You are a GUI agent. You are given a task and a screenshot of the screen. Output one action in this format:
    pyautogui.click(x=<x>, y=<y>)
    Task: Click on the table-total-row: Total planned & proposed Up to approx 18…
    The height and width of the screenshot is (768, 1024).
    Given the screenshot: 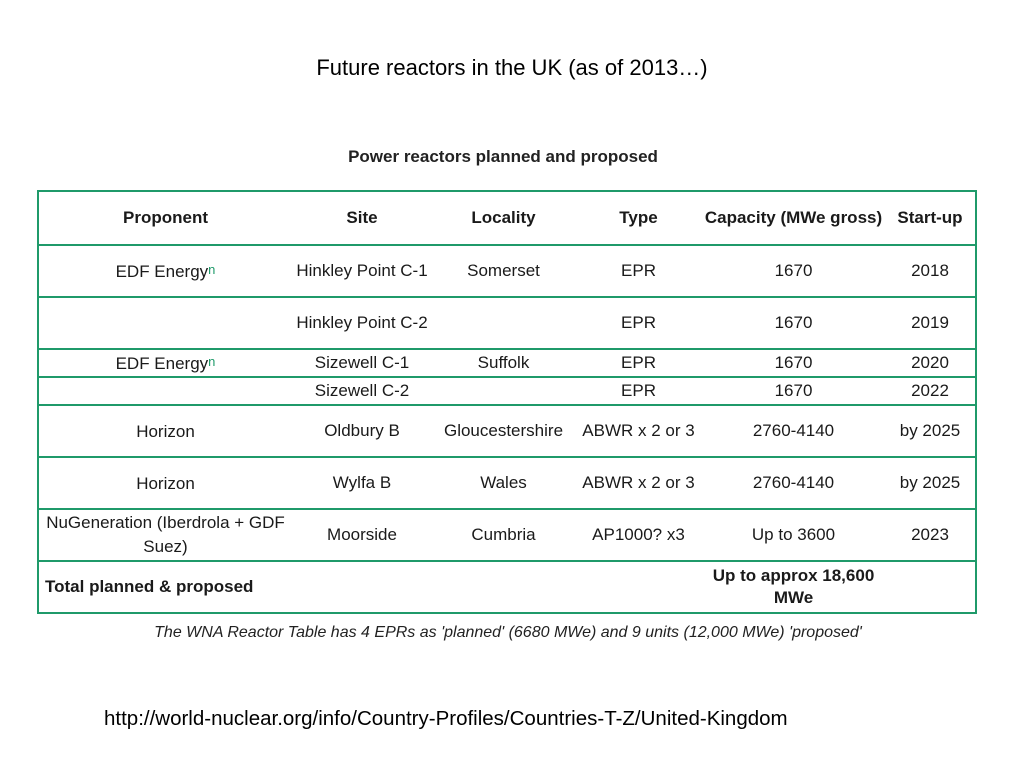 What is the action you would take?
    pyautogui.click(x=507, y=586)
    